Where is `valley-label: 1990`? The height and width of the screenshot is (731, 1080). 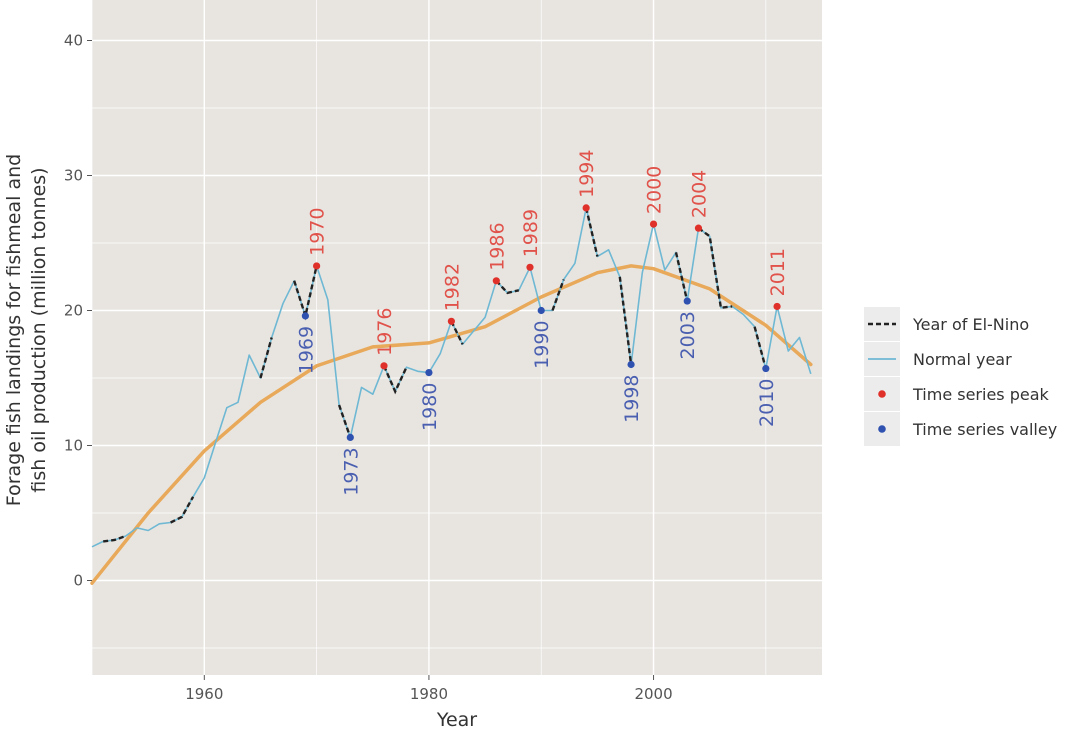 valley-label: 1990 is located at coordinates (542, 345).